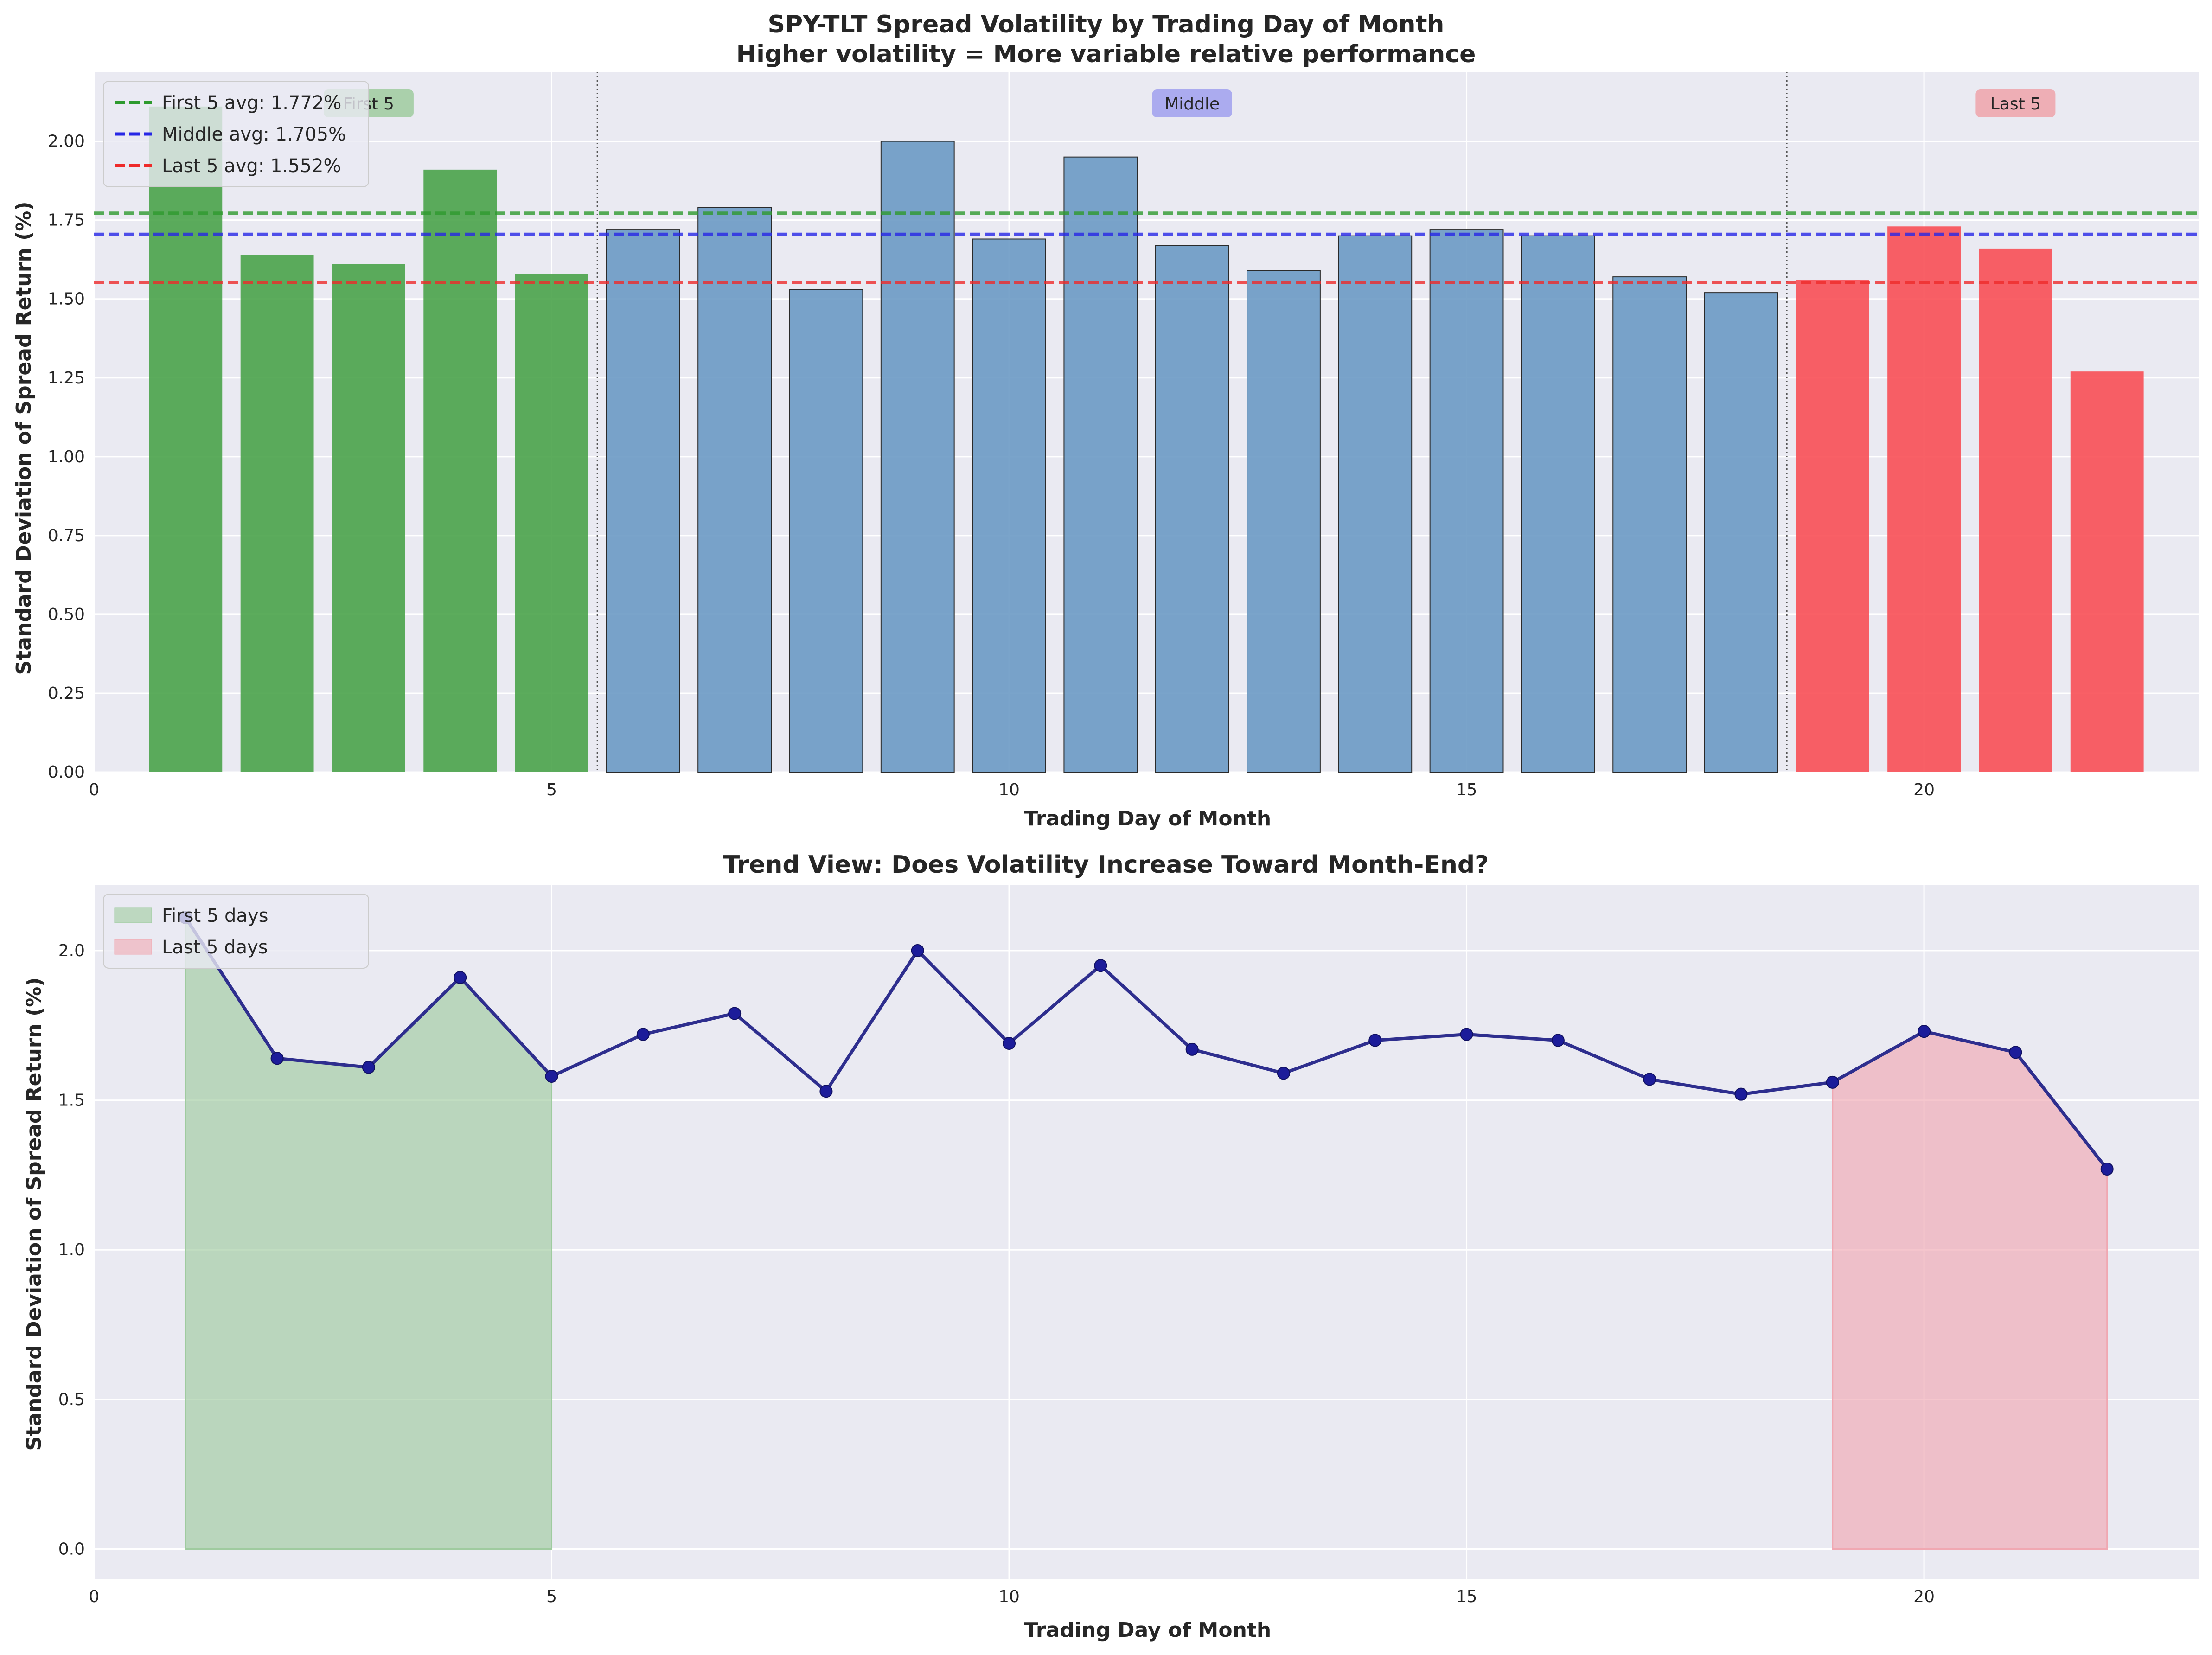 This screenshot has width=2212, height=1655. What do you see at coordinates (66, 535) in the screenshot?
I see `chart1-ytick-label: 0.75` at bounding box center [66, 535].